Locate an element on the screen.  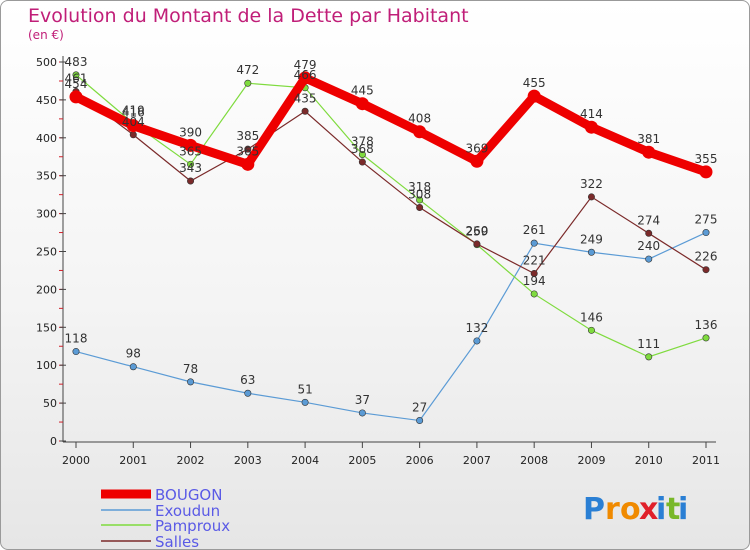
data-label-bougon: 445 is located at coordinates (362, 91).